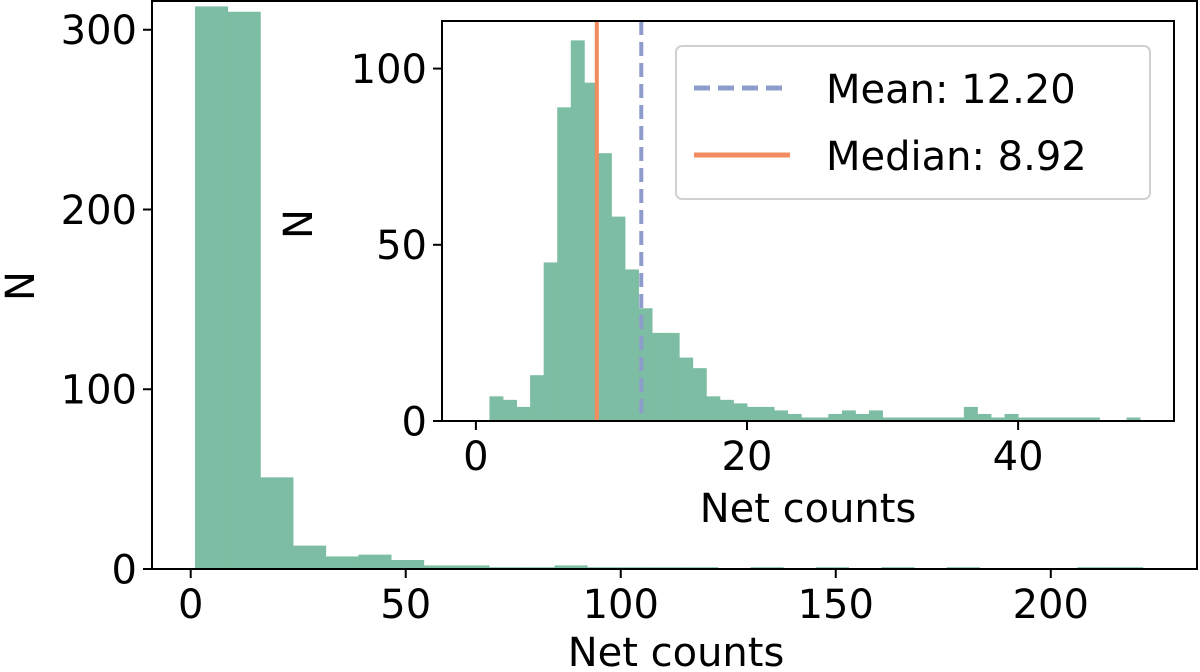  Describe the element at coordinates (621, 605) in the screenshot. I see `main-x-tick-label: 100` at that location.